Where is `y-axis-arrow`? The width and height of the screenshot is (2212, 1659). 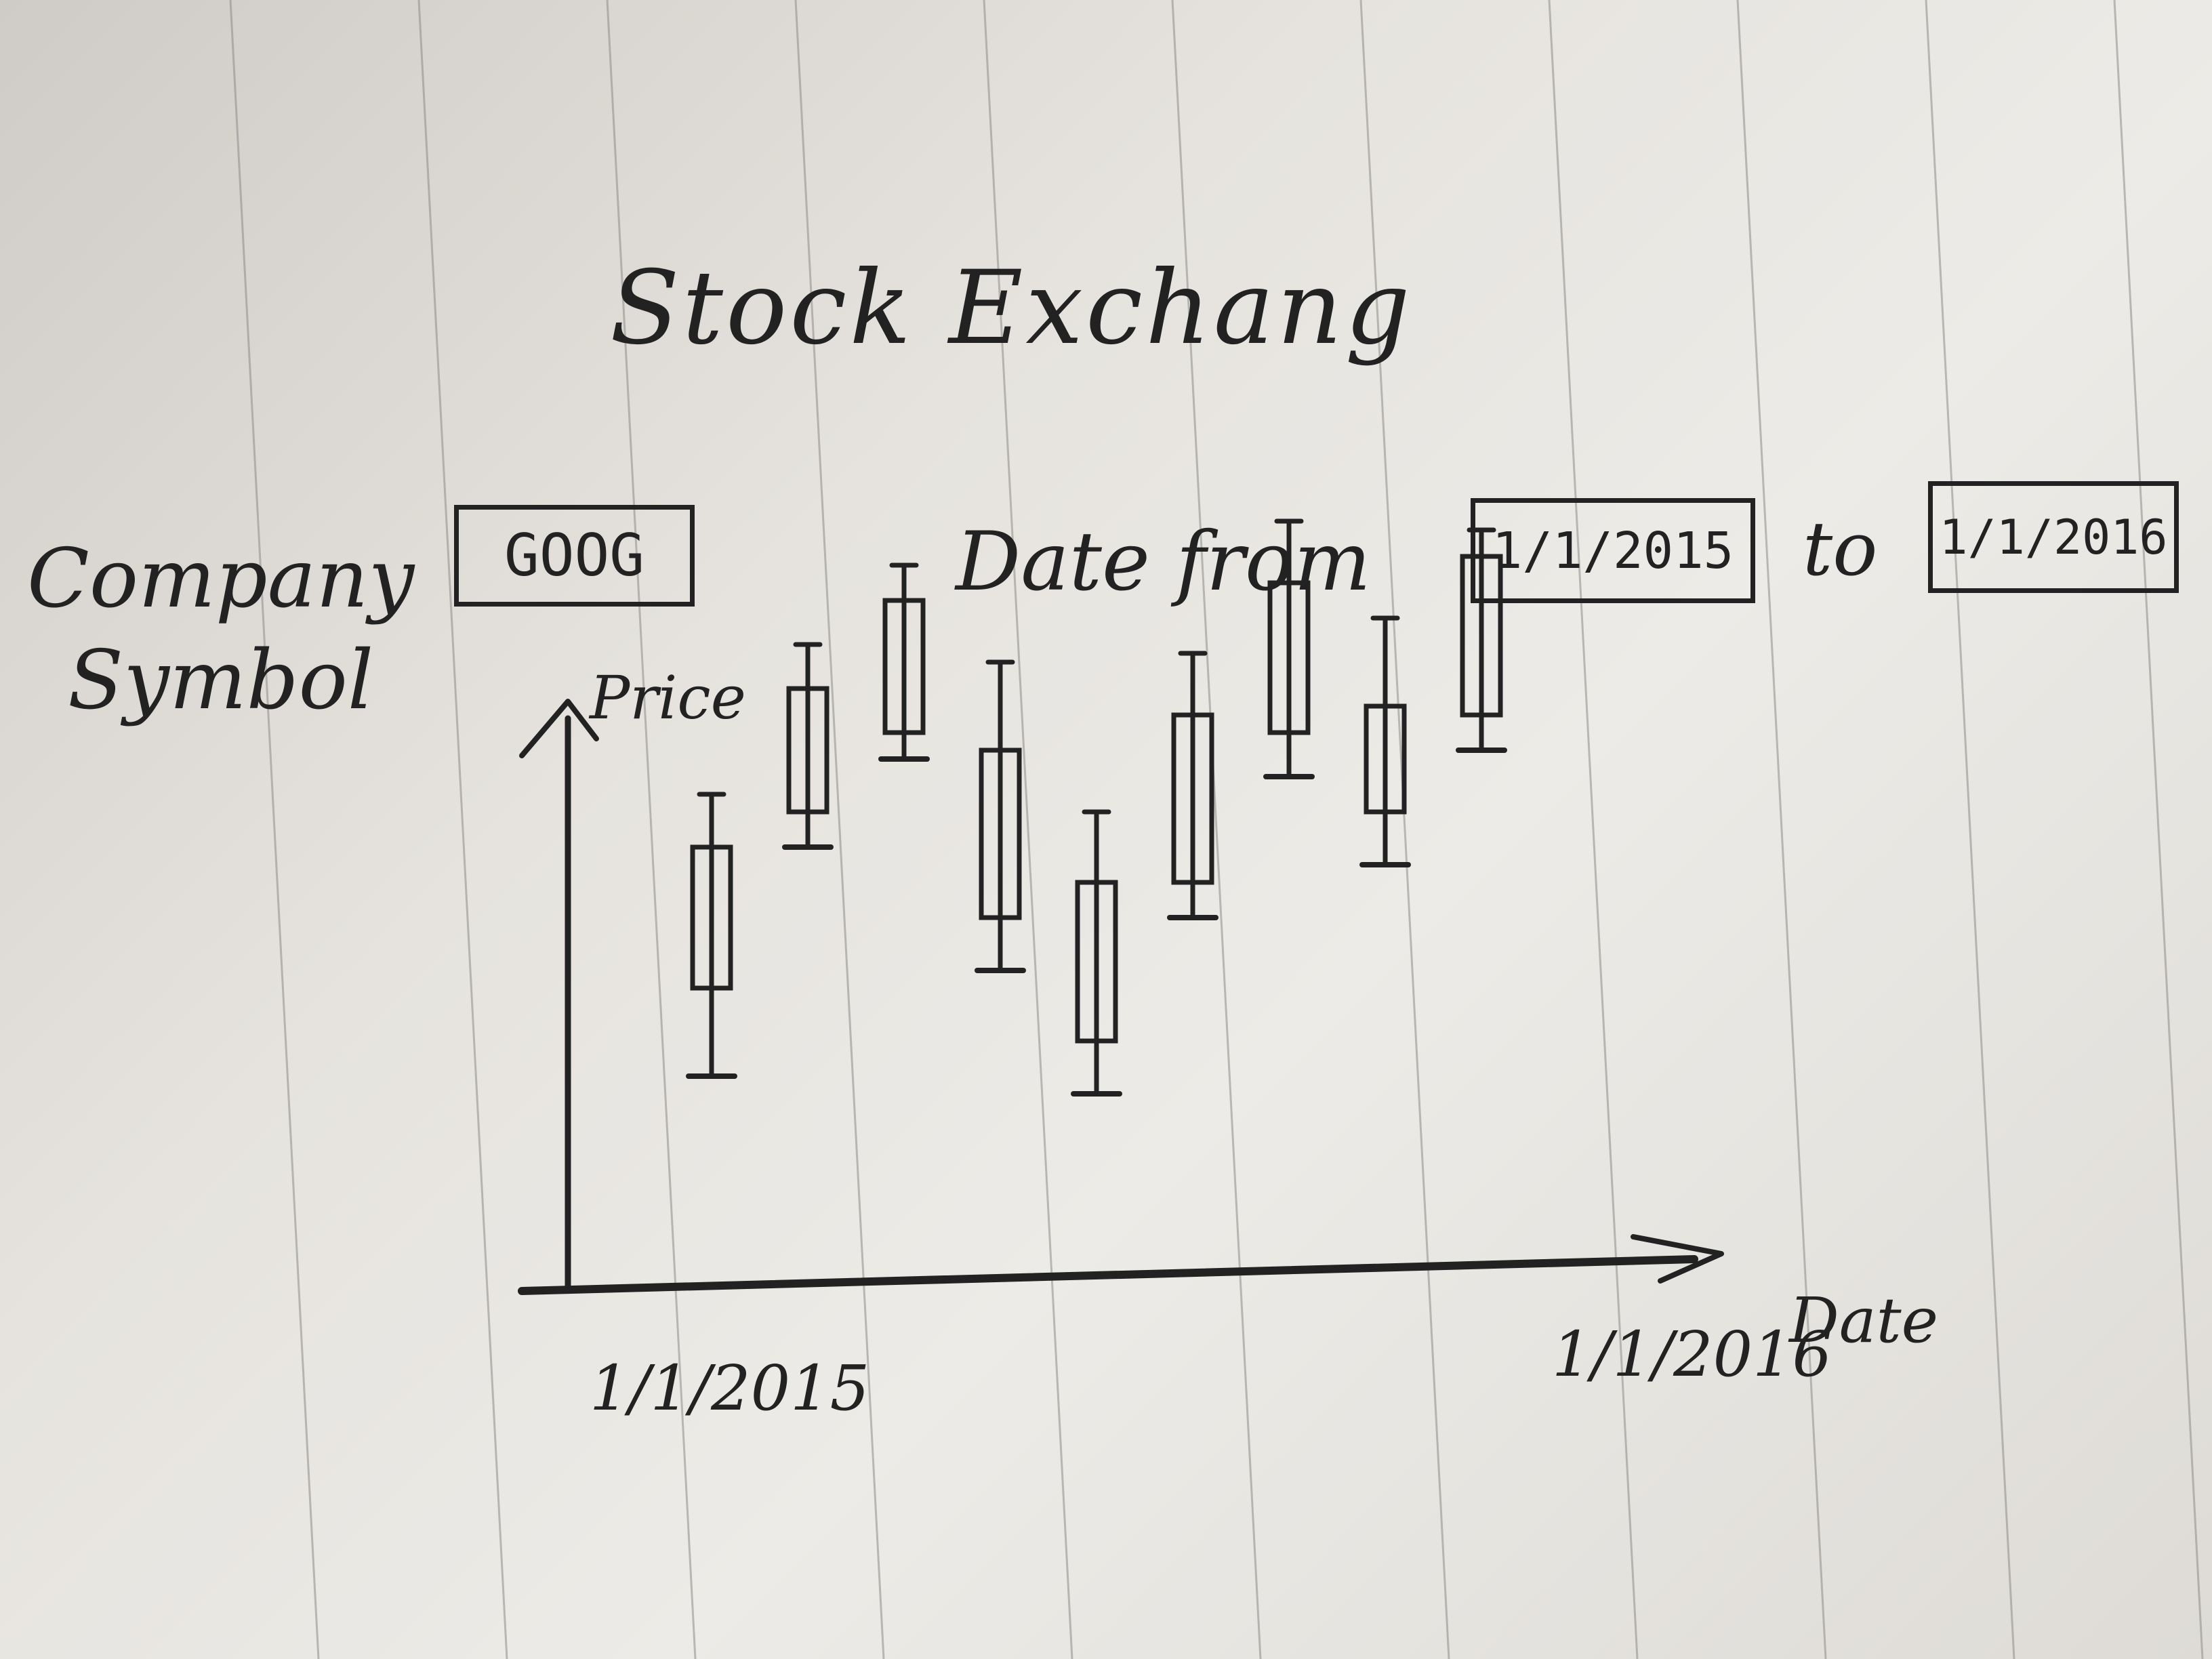
y-axis-arrow is located at coordinates (559, 729).